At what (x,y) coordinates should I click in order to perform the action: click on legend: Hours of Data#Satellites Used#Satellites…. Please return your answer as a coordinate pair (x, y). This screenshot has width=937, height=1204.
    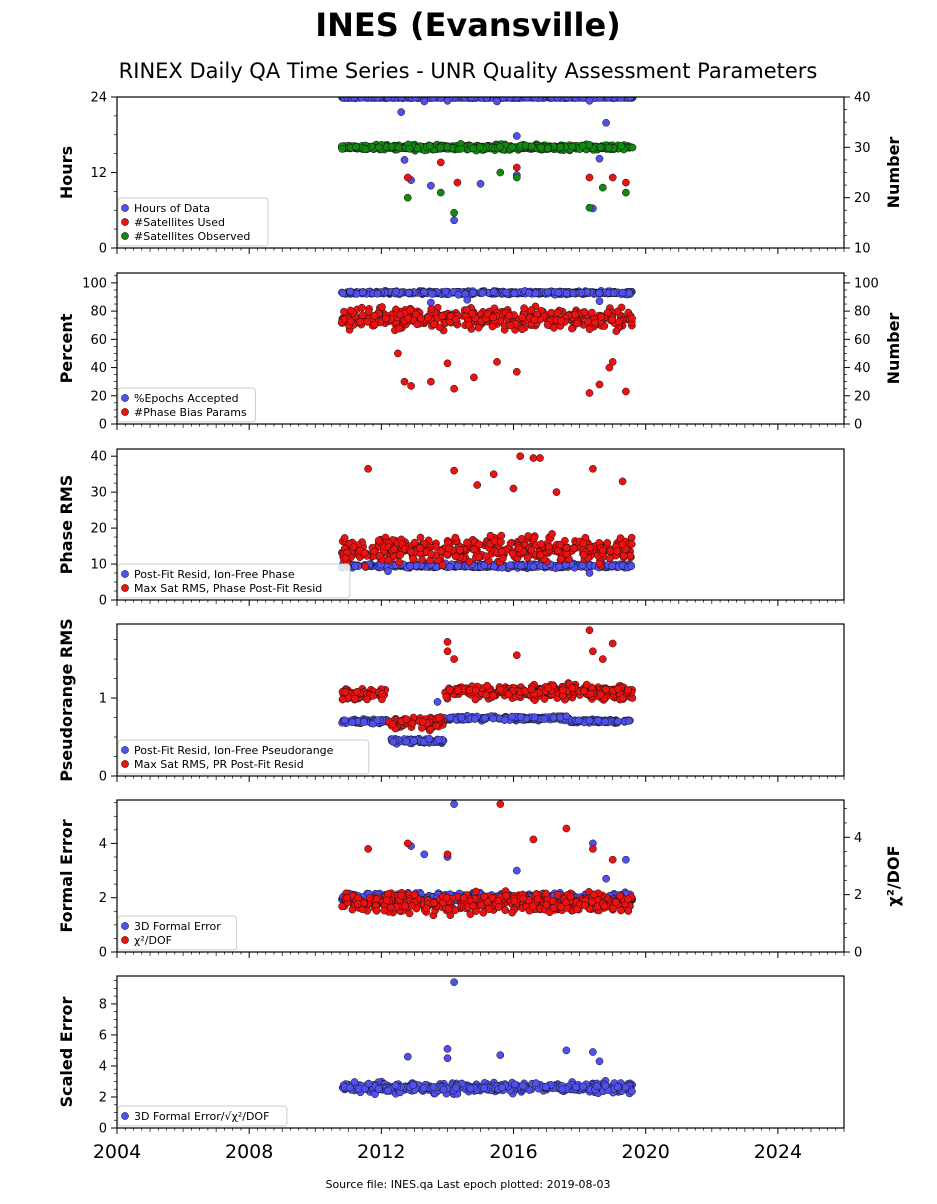
    Looking at the image, I should click on (193, 222).